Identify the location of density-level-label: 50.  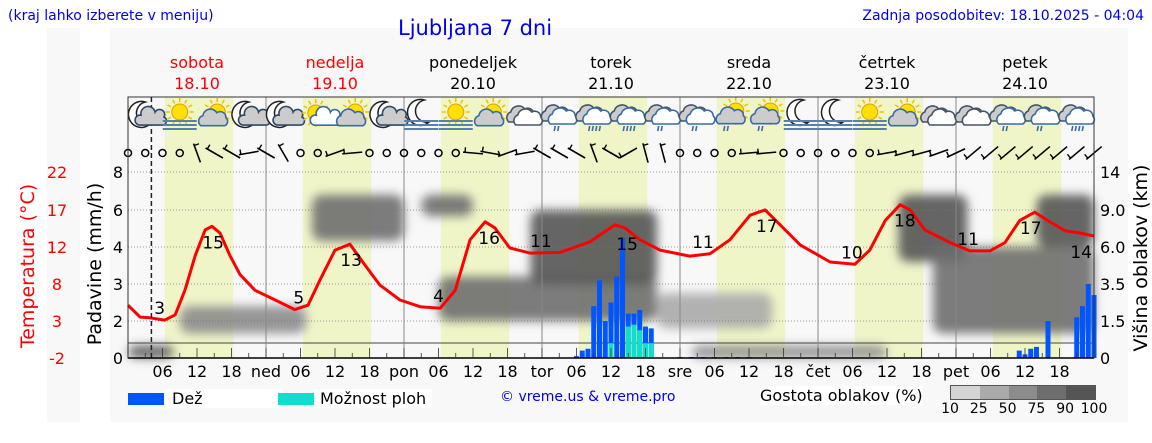
(1007, 409).